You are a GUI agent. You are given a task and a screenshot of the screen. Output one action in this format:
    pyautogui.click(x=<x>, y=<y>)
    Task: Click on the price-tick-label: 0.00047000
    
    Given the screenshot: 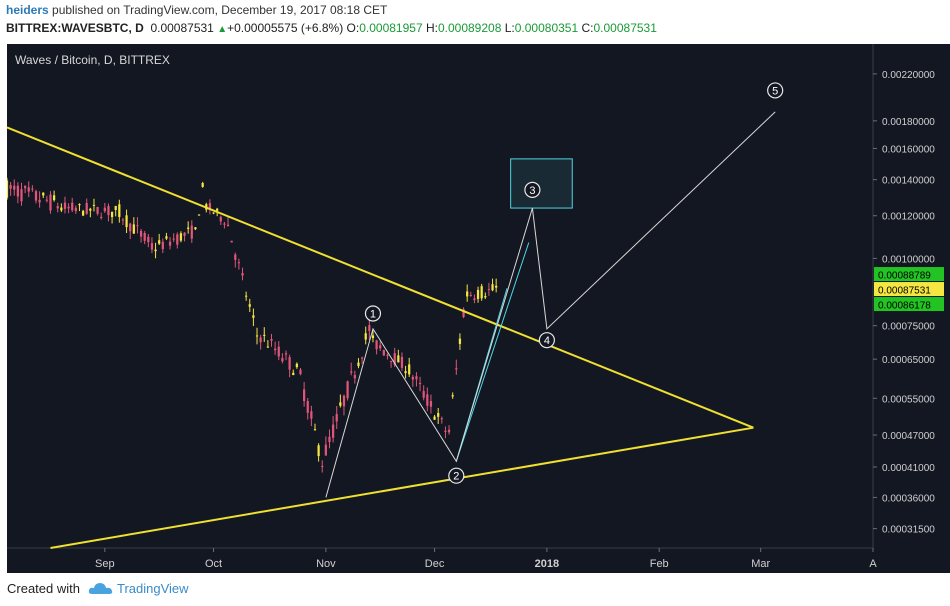 What is the action you would take?
    pyautogui.click(x=908, y=436)
    